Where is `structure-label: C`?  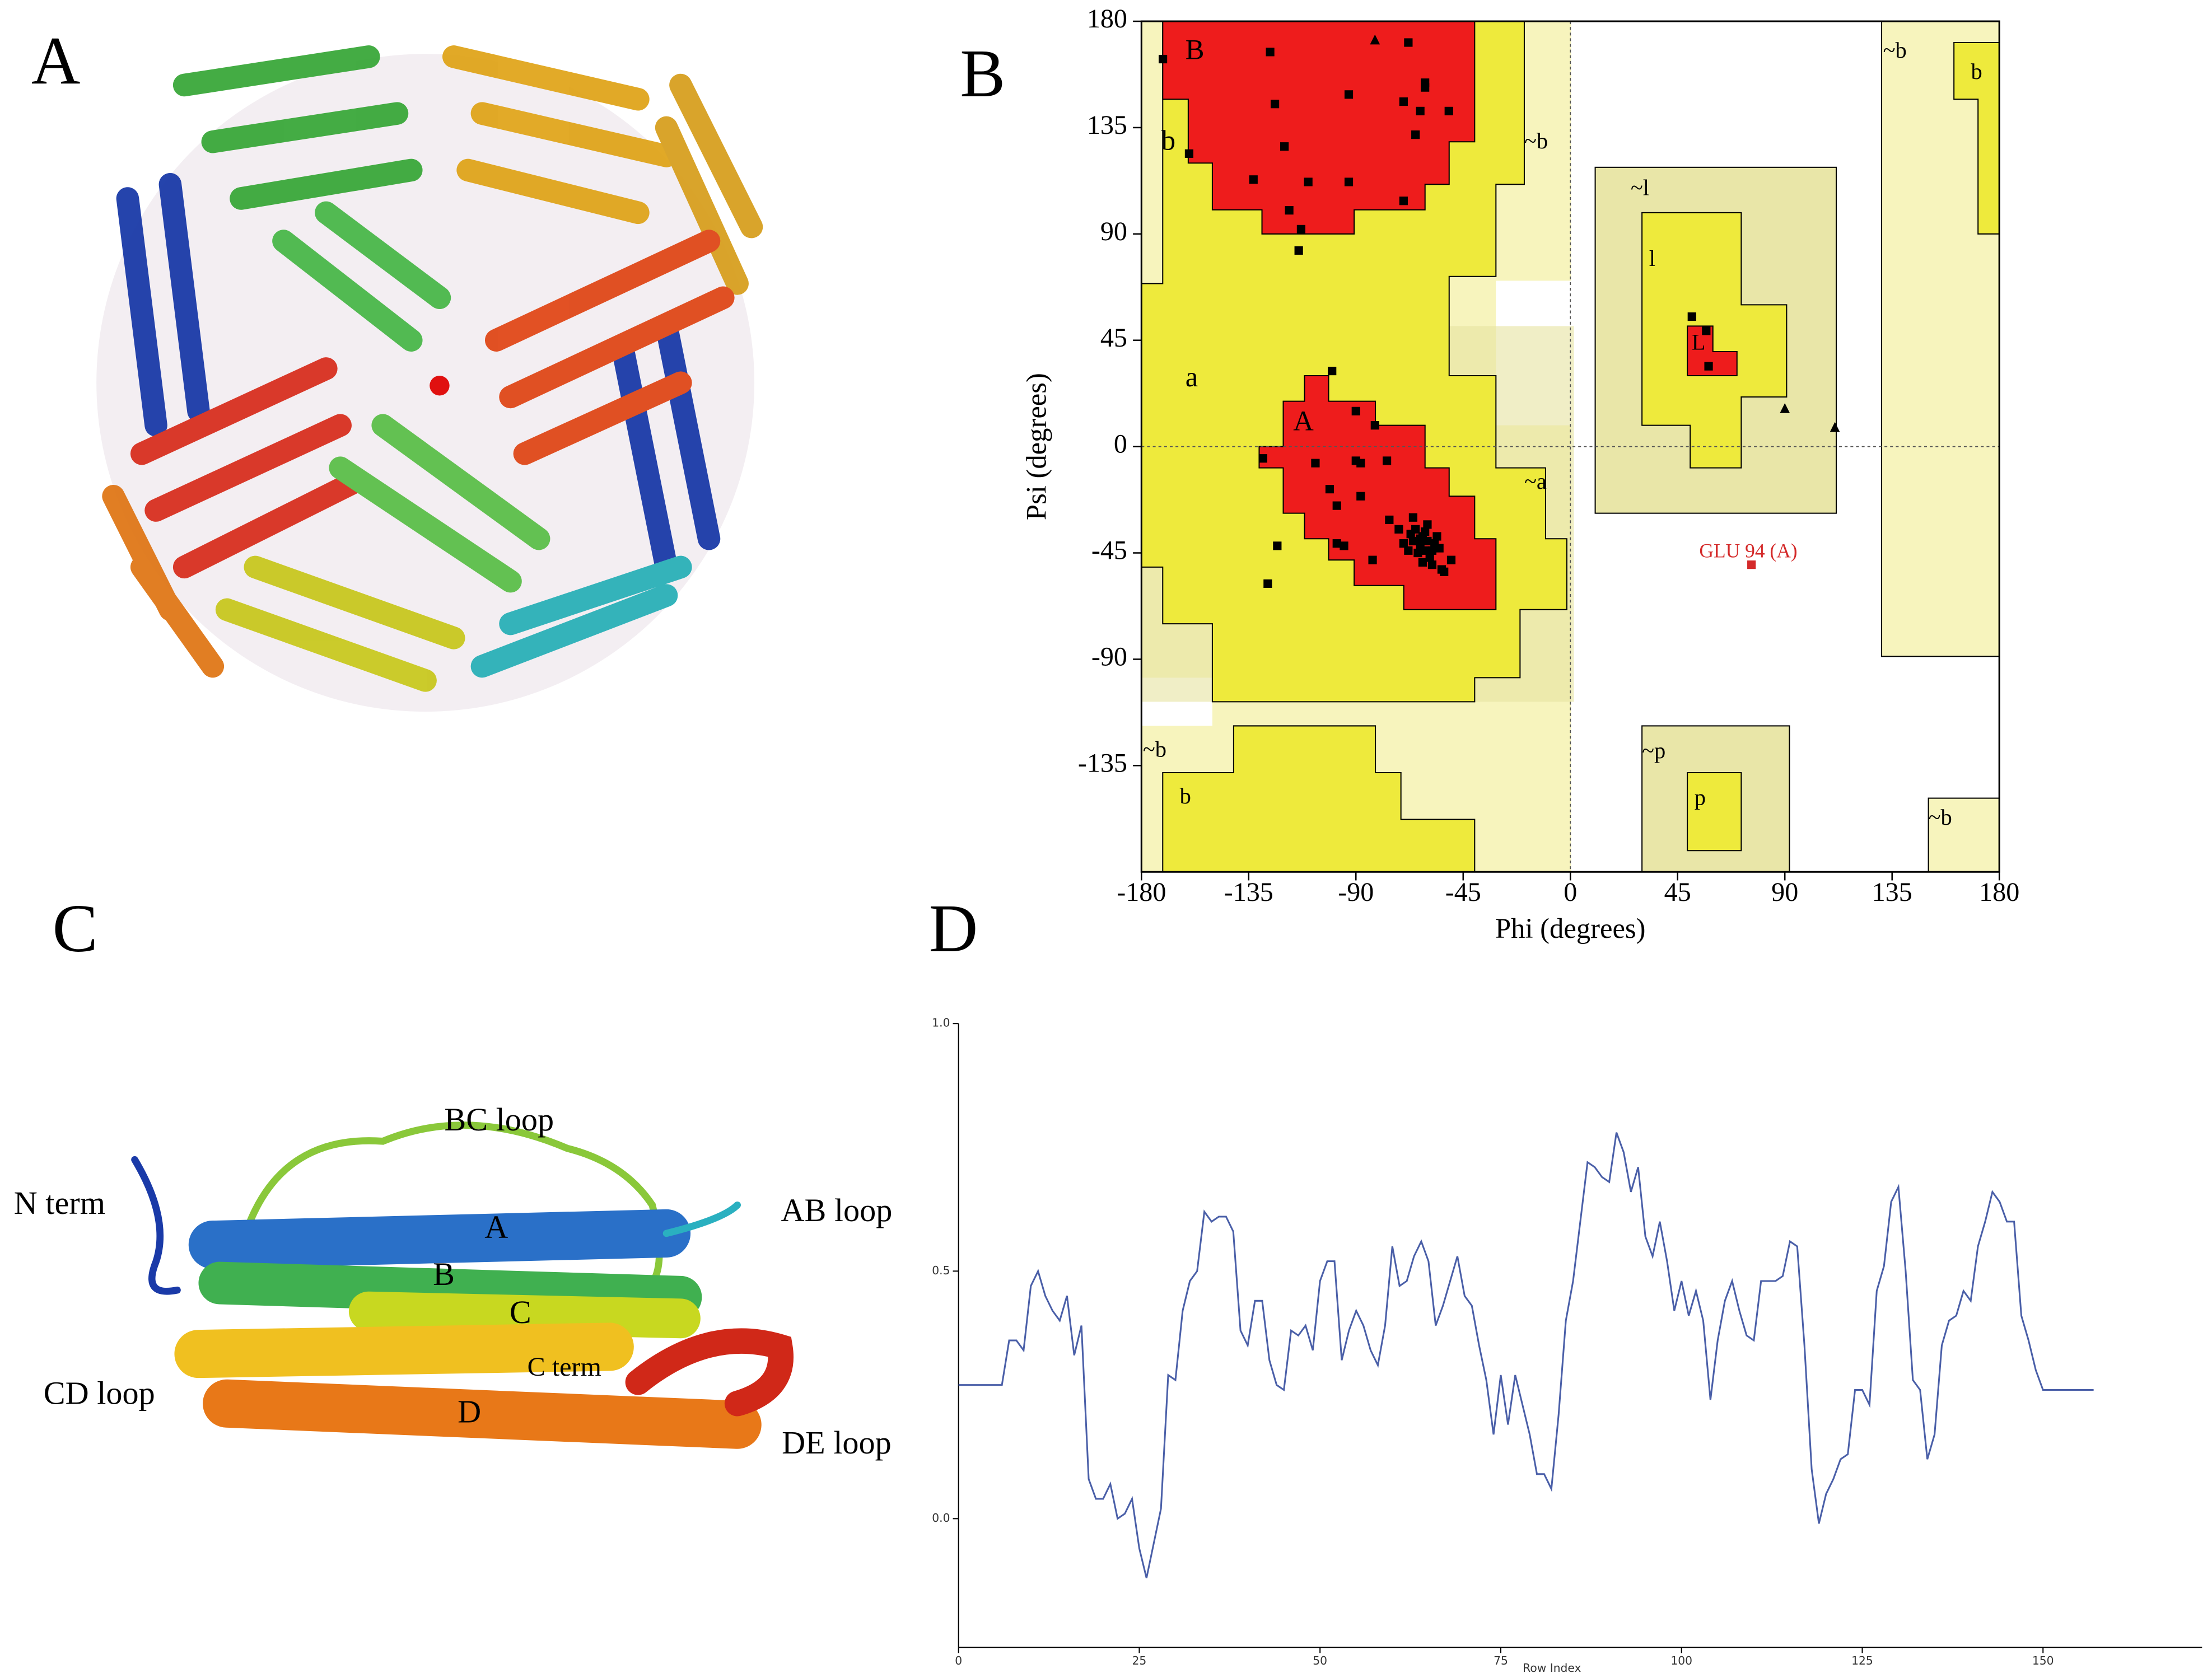
structure-label: C is located at coordinates (521, 1312).